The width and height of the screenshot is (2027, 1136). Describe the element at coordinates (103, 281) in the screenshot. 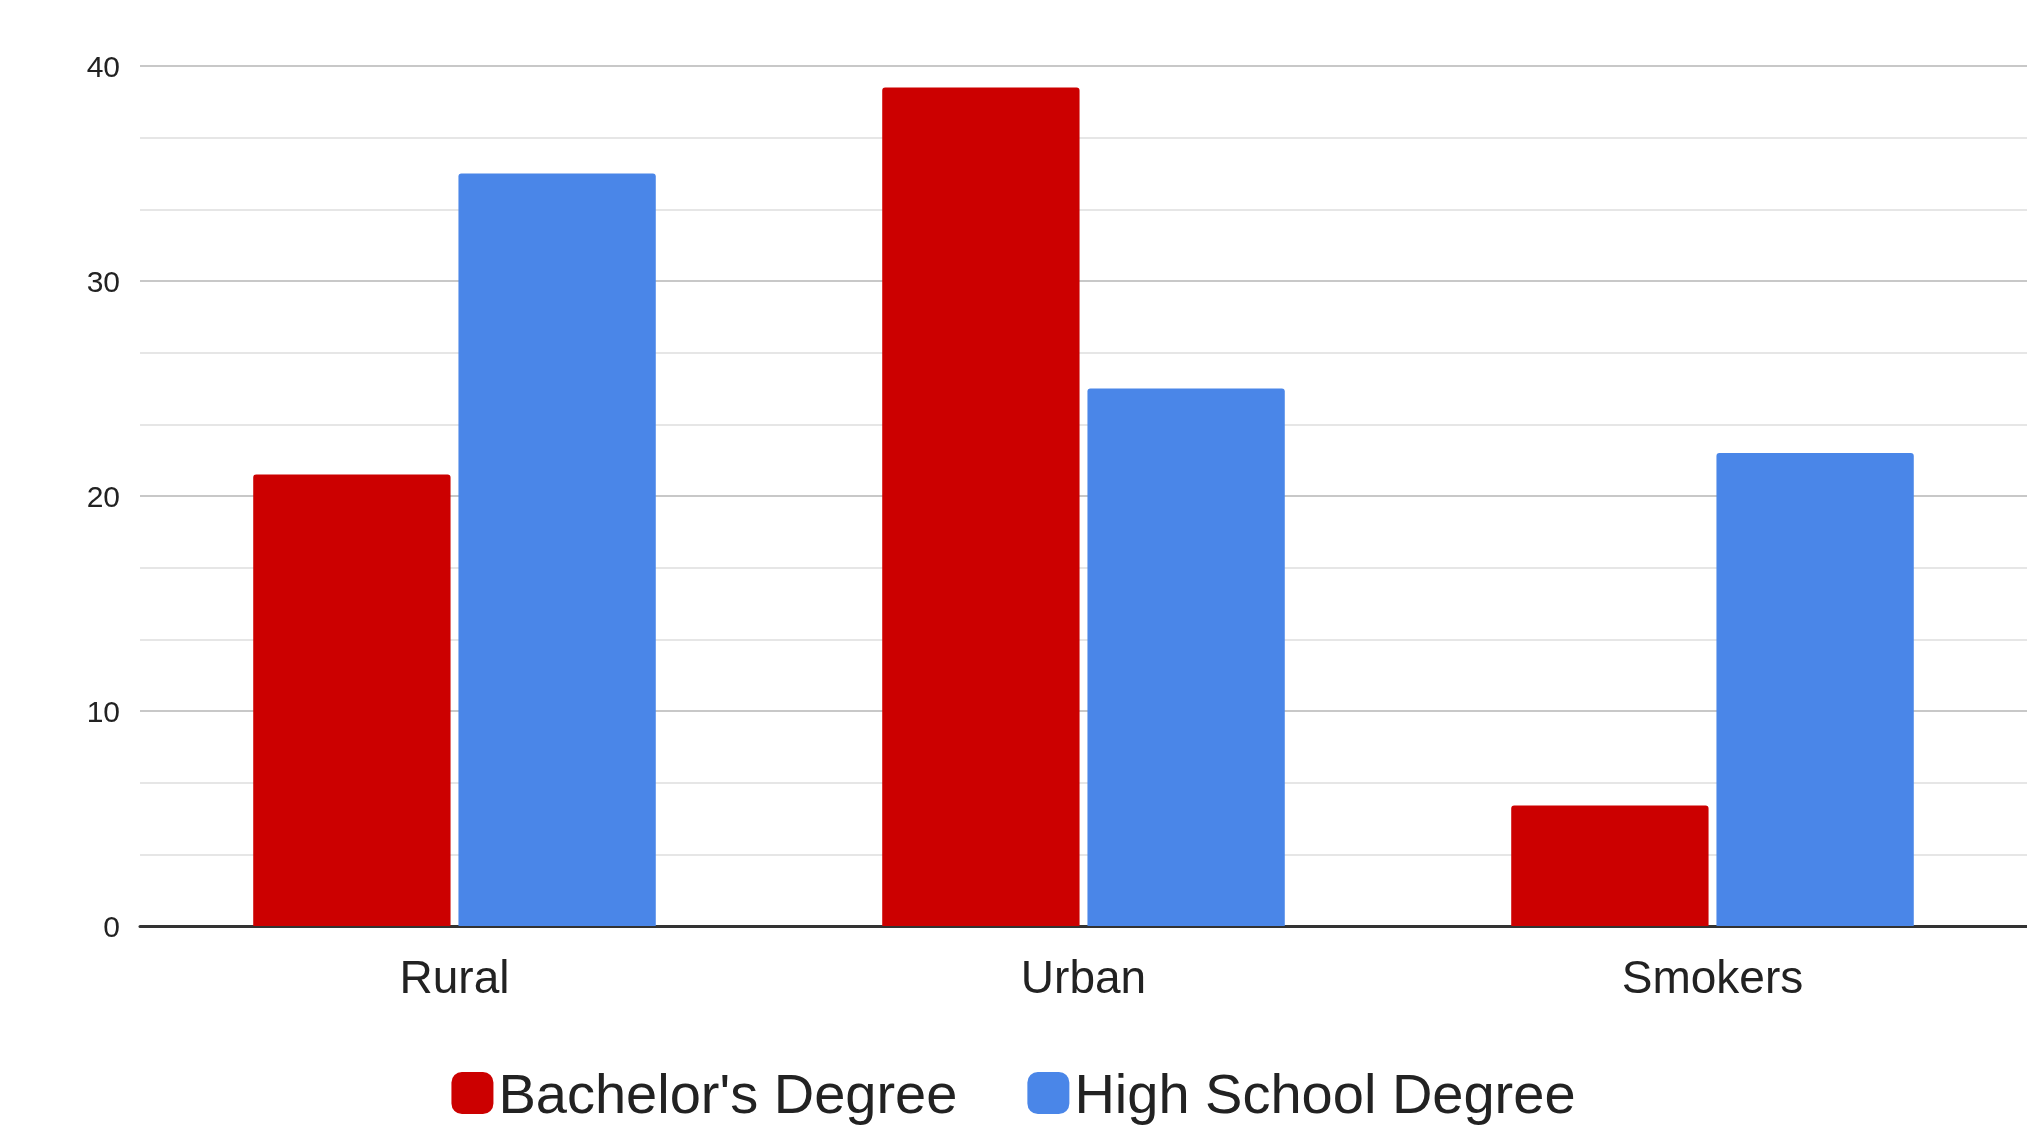

I see `y-tick-label: 30` at that location.